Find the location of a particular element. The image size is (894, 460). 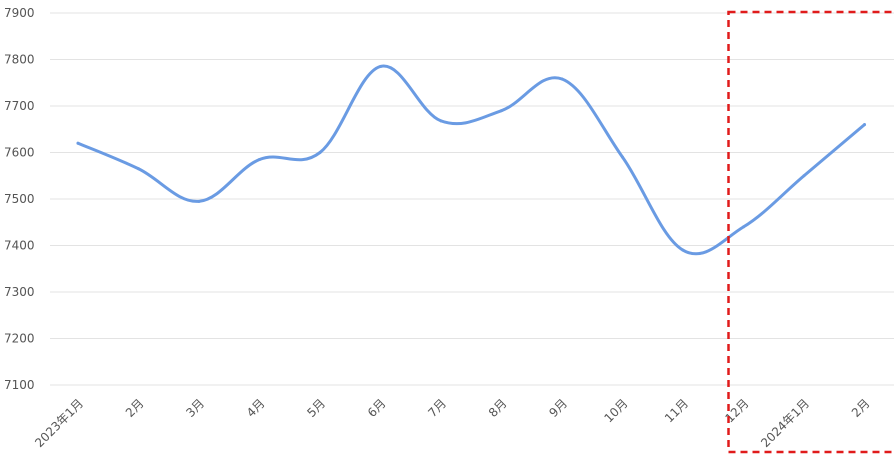

x-tick-label: 4月 is located at coordinates (256, 408).